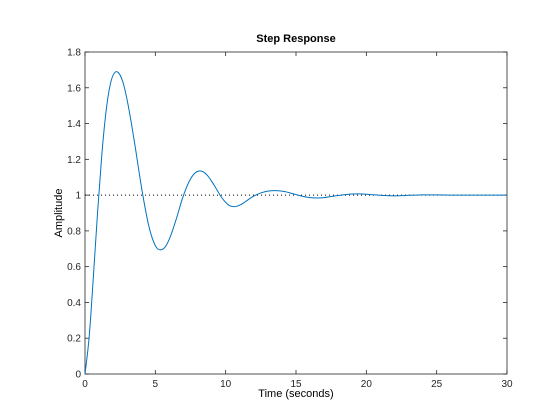 Image resolution: width=560 pixels, height=420 pixels. I want to click on x-tick-label: 0, so click(85, 384).